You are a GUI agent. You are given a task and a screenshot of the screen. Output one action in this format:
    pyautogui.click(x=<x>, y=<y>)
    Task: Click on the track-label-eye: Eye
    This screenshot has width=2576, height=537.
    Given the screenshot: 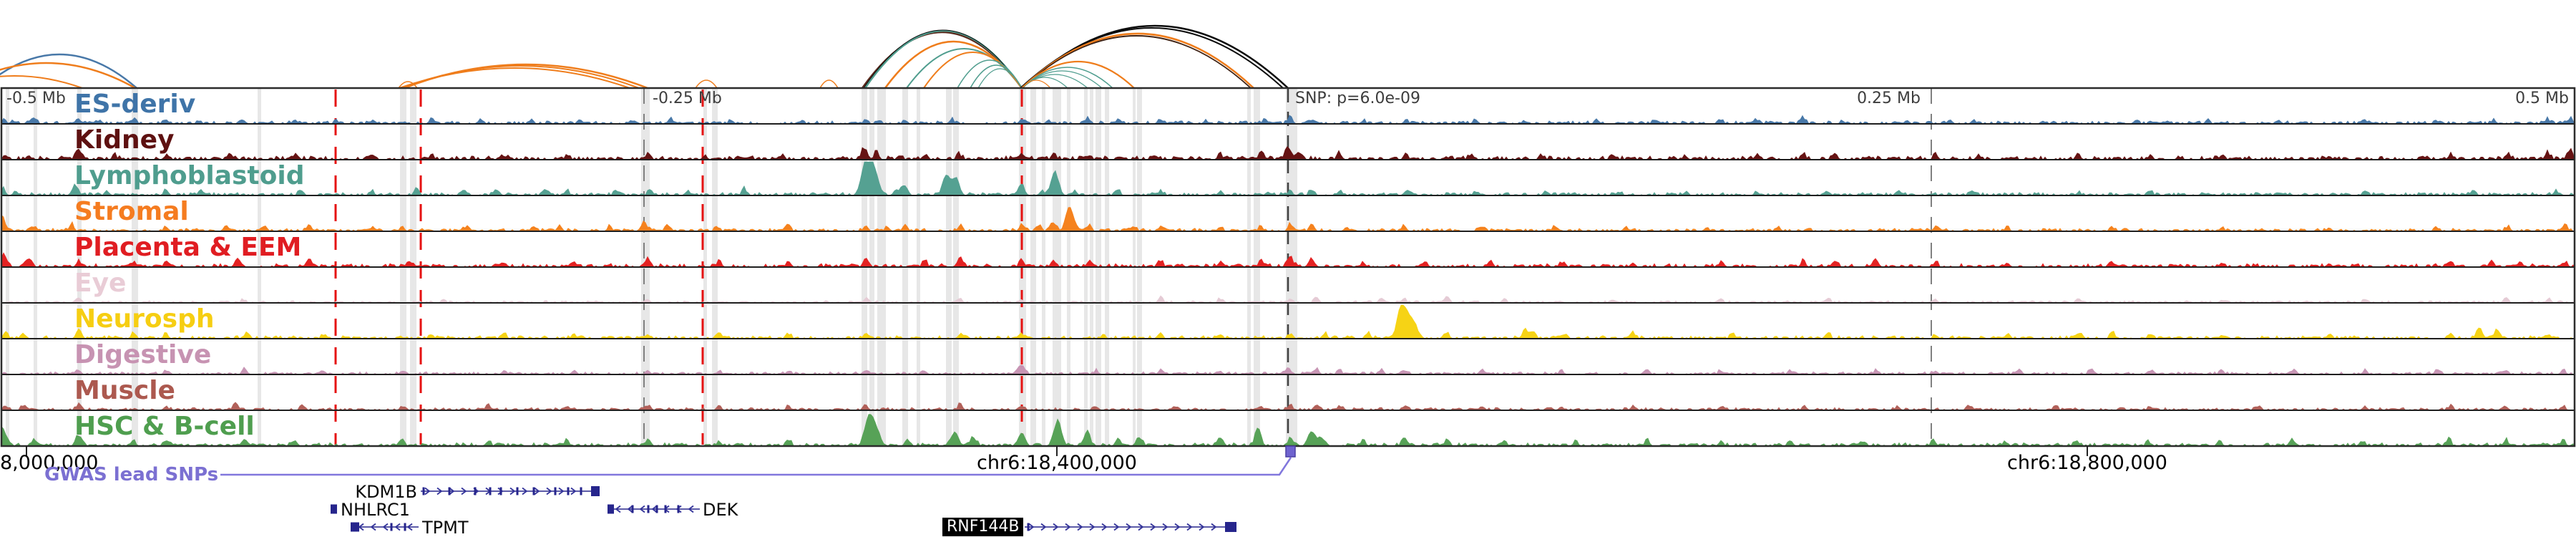 What is the action you would take?
    pyautogui.click(x=100, y=283)
    